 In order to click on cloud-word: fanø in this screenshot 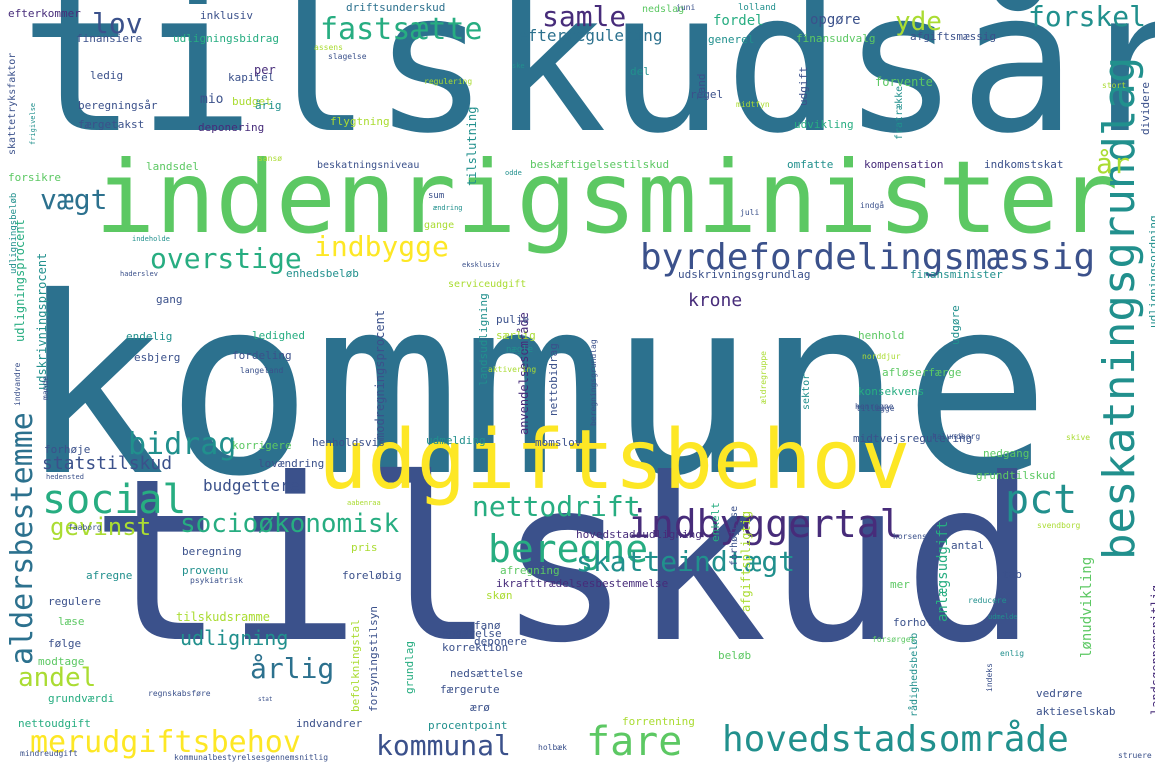, I will do `click(487, 625)`.